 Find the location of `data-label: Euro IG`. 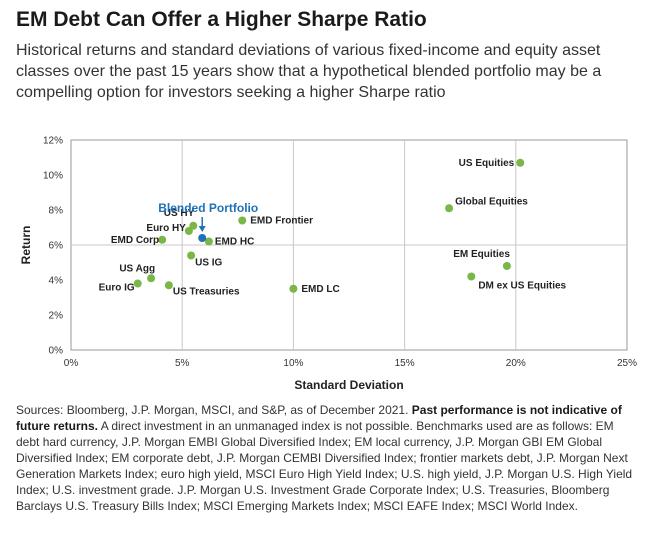

data-label: Euro IG is located at coordinates (117, 288).